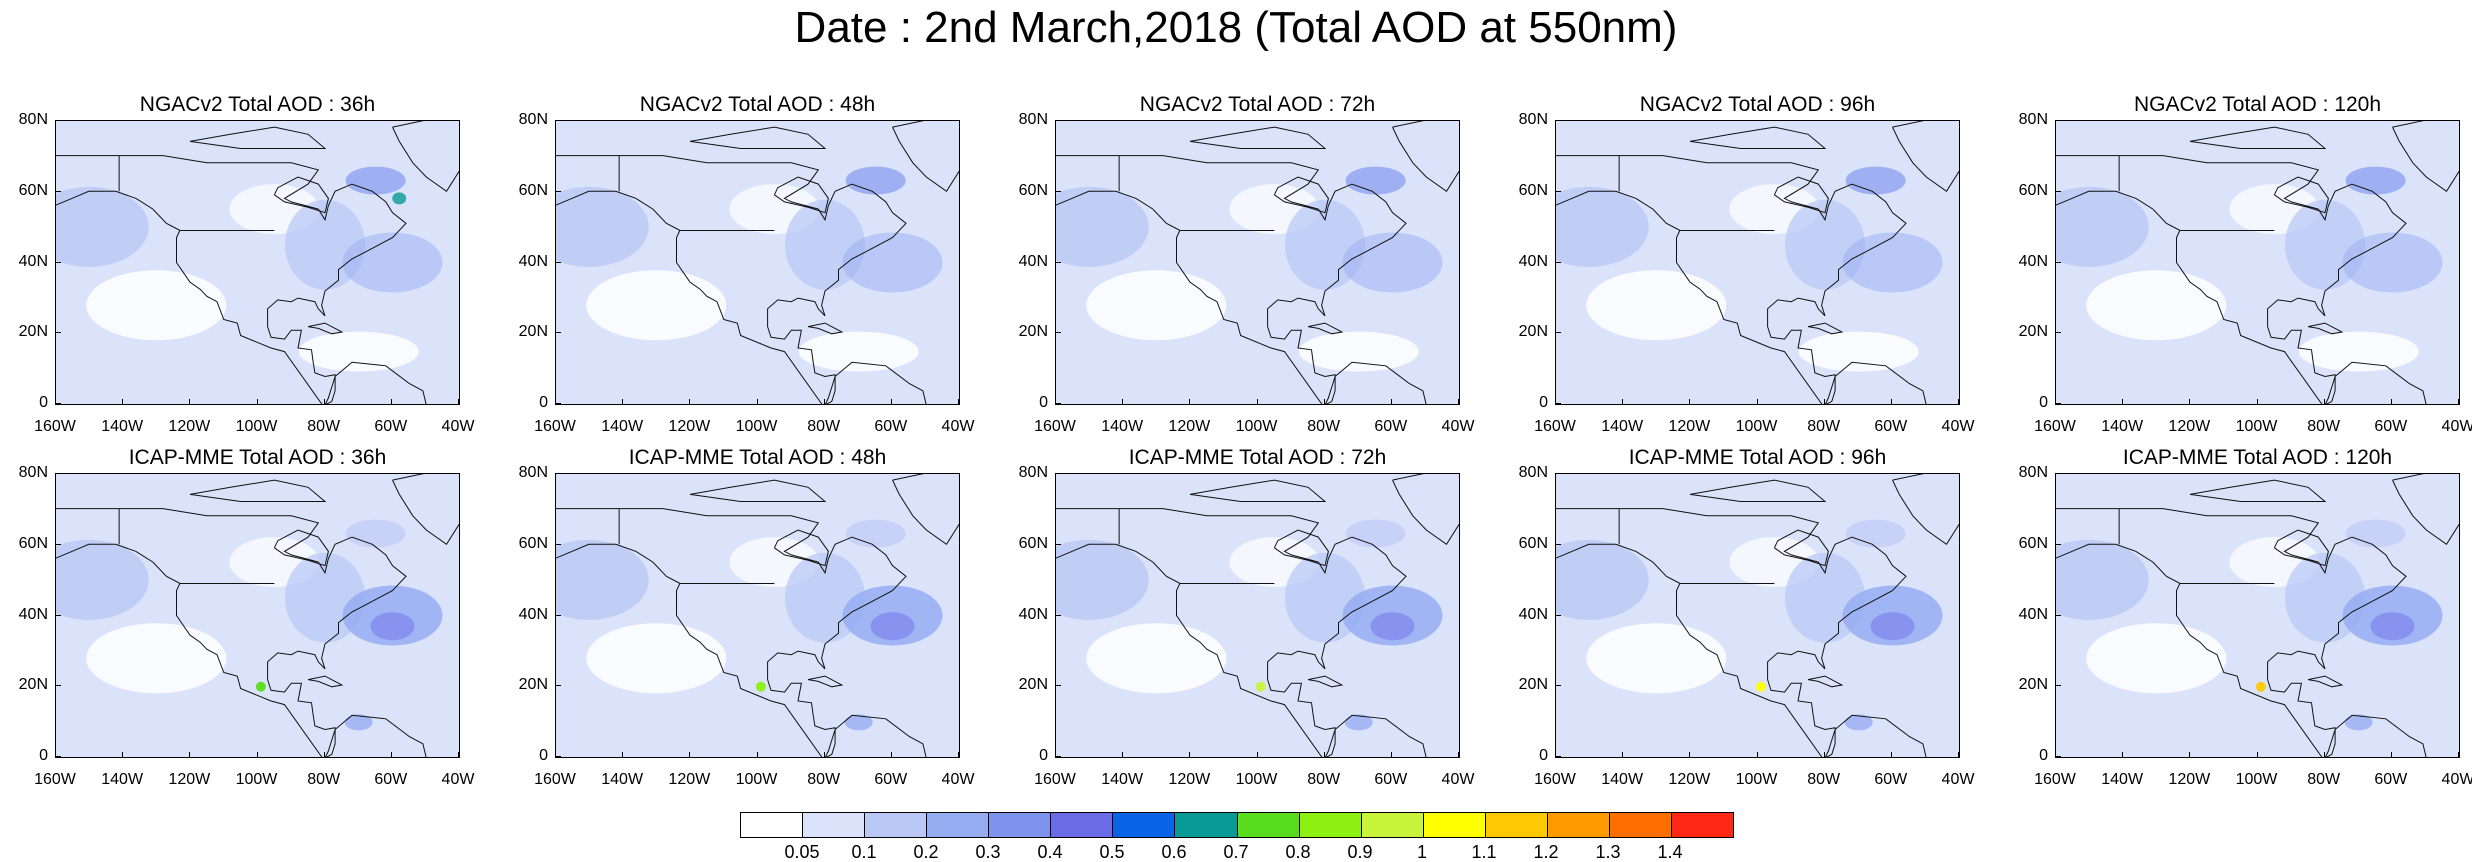 The height and width of the screenshot is (862, 2472). What do you see at coordinates (1236, 852) in the screenshot?
I see `colorbar-label: 0.7` at bounding box center [1236, 852].